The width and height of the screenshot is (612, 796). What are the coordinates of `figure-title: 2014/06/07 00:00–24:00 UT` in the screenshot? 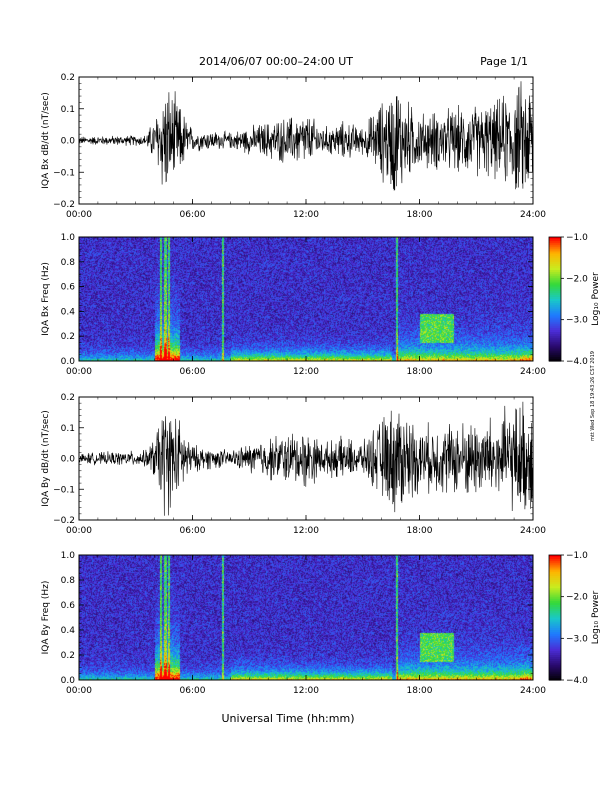 It's located at (276, 61).